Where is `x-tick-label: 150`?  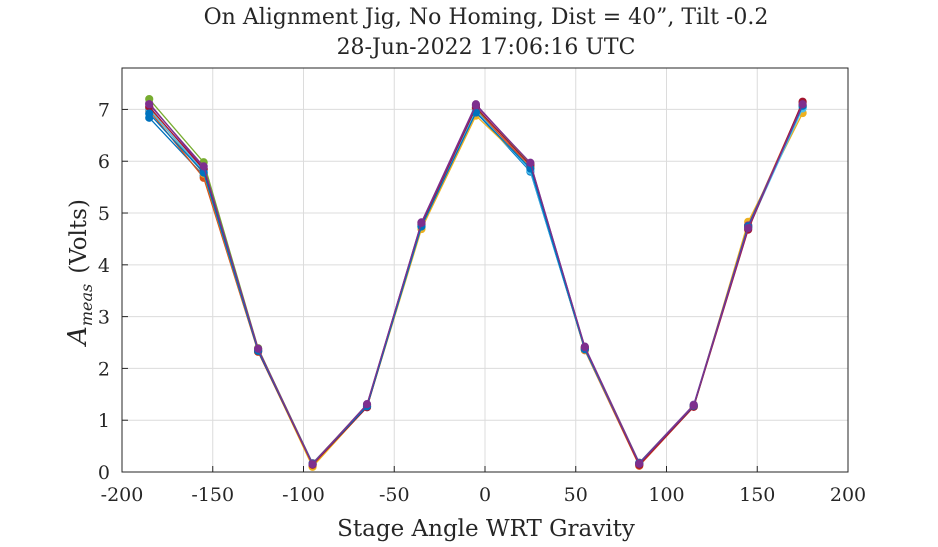
x-tick-label: 150 is located at coordinates (757, 495).